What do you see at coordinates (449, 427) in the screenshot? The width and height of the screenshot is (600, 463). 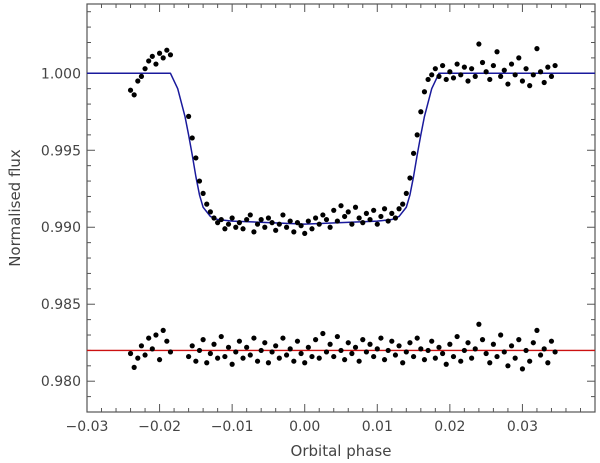 I see `x-tick-label: 0.02` at bounding box center [449, 427].